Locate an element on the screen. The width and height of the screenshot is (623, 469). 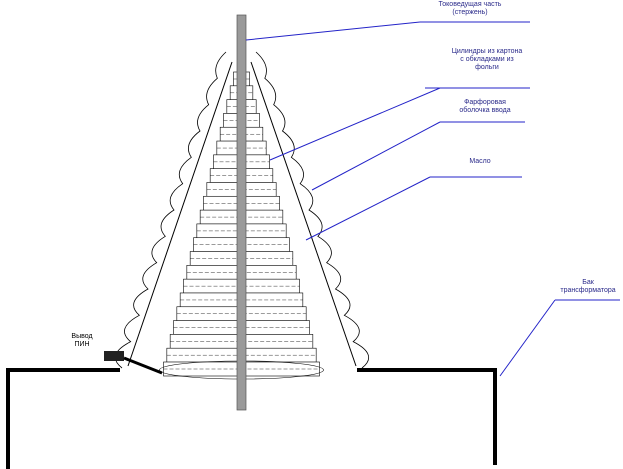
cone-left is located at coordinates (180, 214).